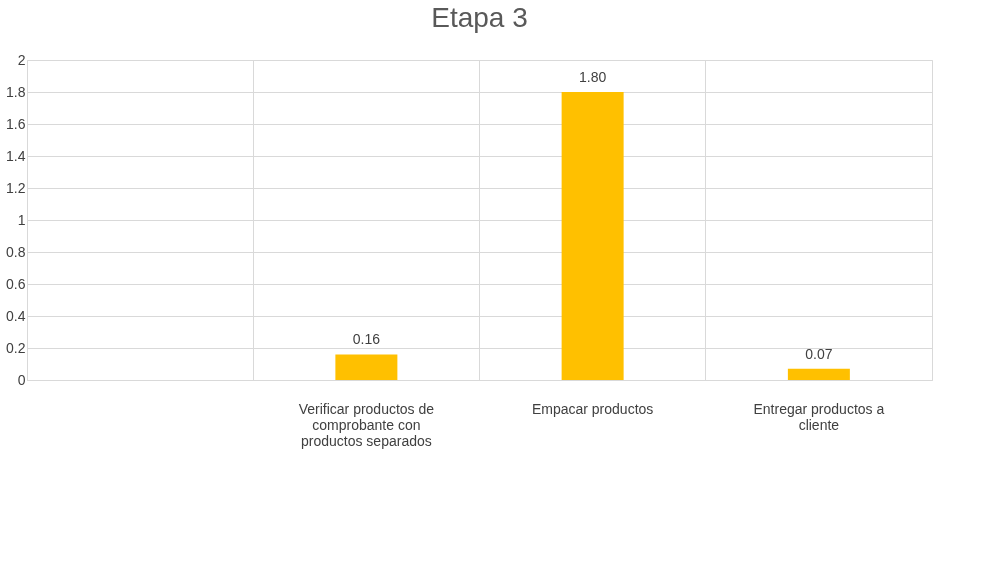 This screenshot has width=1003, height=578. Describe the element at coordinates (592, 408) in the screenshot. I see `x-tick-label: Empacar productos` at that location.